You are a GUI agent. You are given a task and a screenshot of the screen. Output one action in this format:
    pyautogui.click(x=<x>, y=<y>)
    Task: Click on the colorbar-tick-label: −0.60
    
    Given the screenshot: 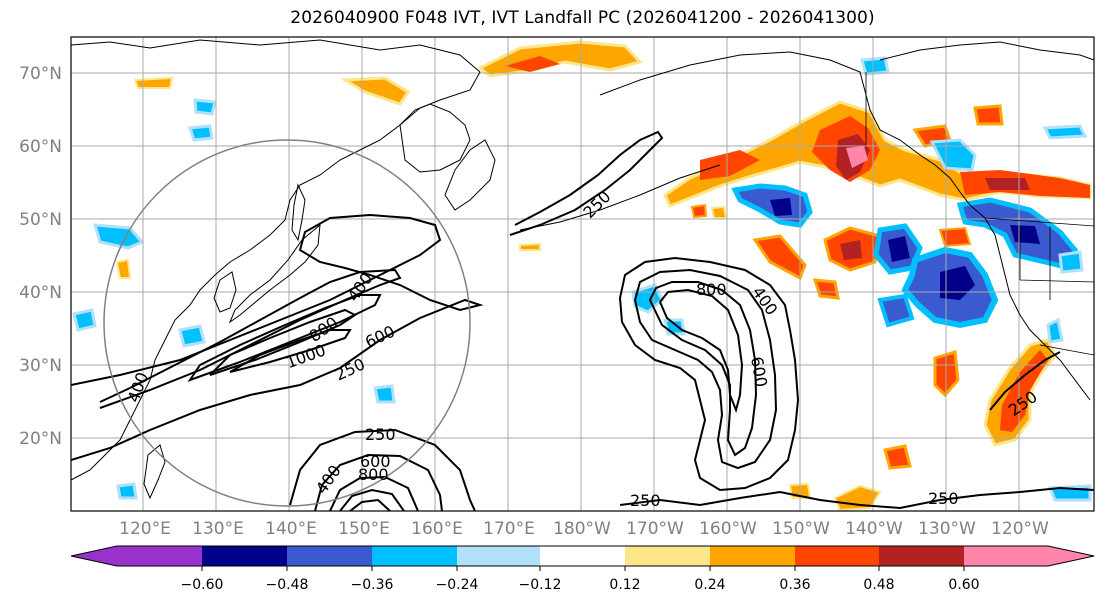 What is the action you would take?
    pyautogui.click(x=202, y=585)
    